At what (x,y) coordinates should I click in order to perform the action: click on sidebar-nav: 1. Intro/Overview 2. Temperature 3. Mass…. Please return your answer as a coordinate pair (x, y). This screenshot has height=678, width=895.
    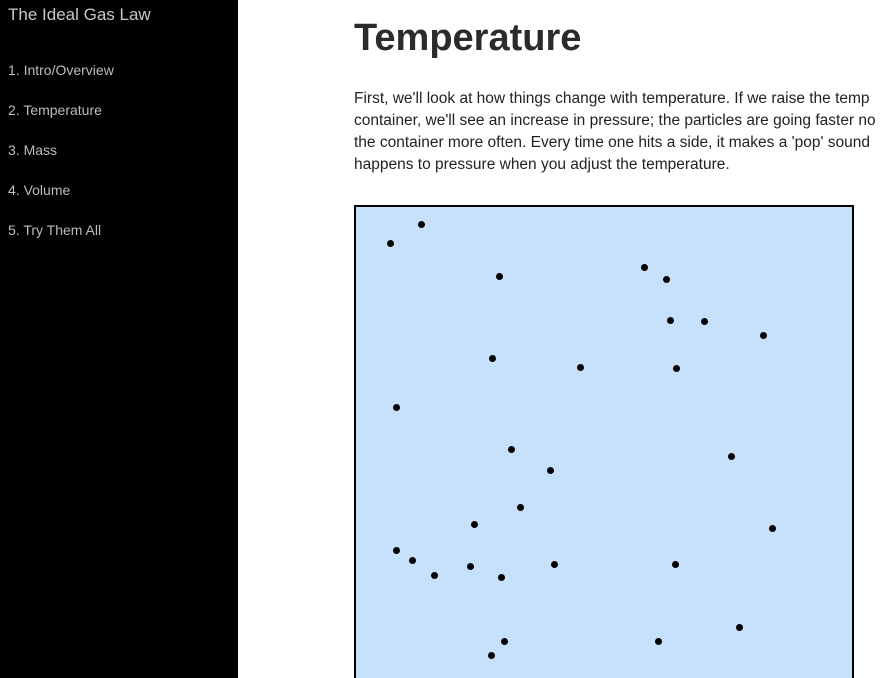
    Looking at the image, I should click on (61, 162).